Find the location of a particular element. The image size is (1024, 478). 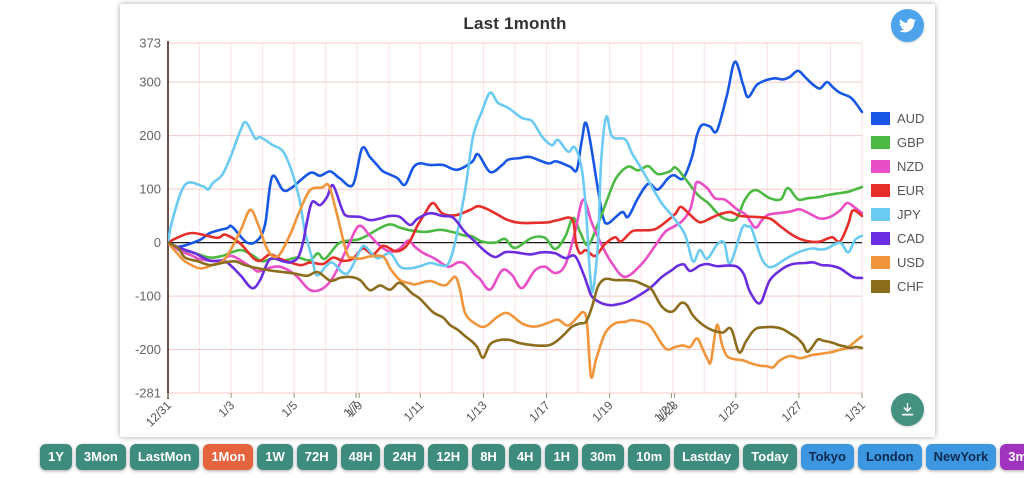

x-axis-label: 1/5 is located at coordinates (290, 409).